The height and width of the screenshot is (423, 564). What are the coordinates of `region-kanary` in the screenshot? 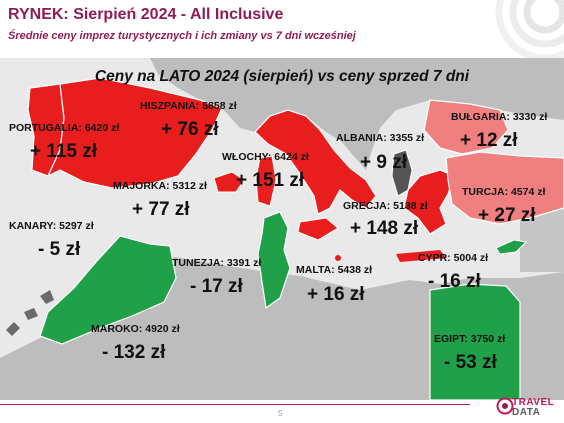 It's located at (30, 313).